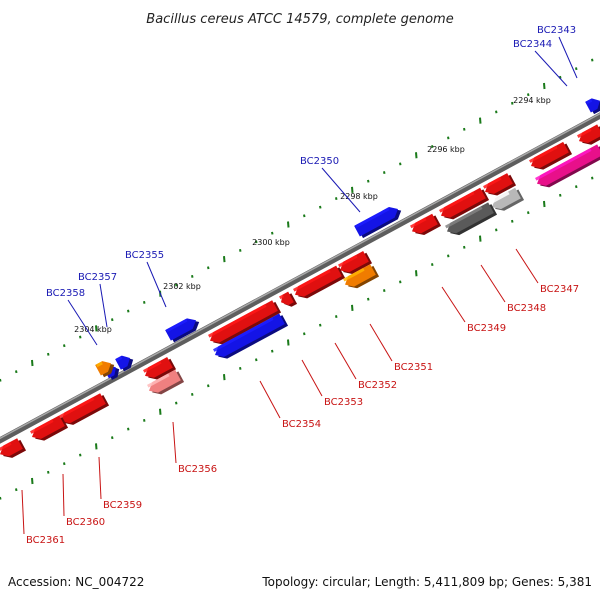  Describe the element at coordinates (319, 161) in the screenshot. I see `gene-label-text: BC2350` at that location.